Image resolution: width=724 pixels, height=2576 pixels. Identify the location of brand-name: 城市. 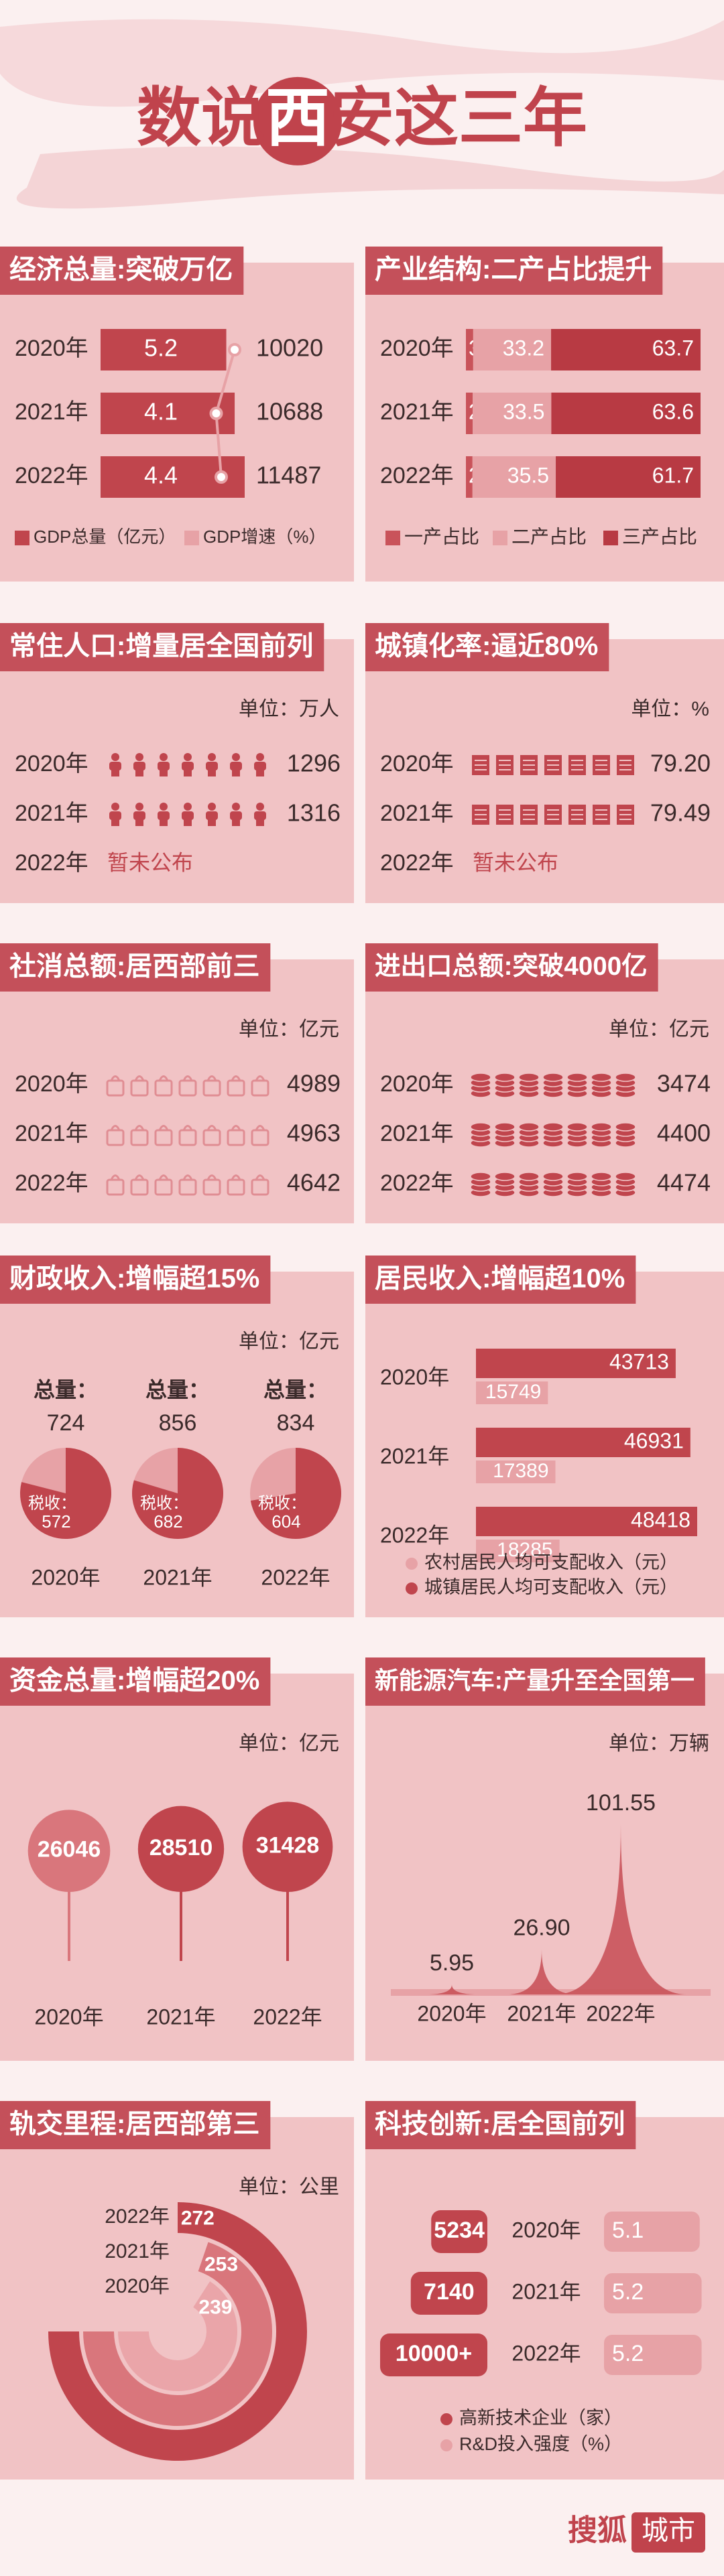
(668, 2531).